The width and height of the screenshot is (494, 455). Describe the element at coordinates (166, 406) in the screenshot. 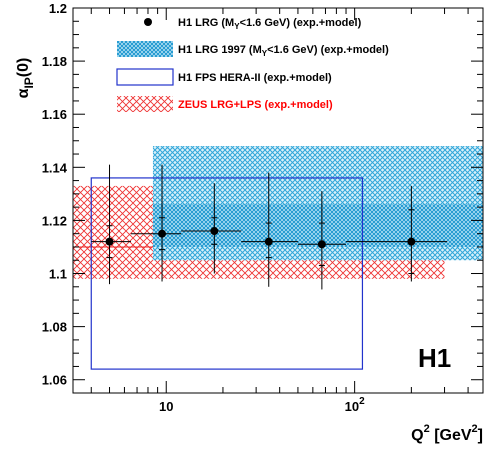

I see `x-tick-label: 10` at that location.